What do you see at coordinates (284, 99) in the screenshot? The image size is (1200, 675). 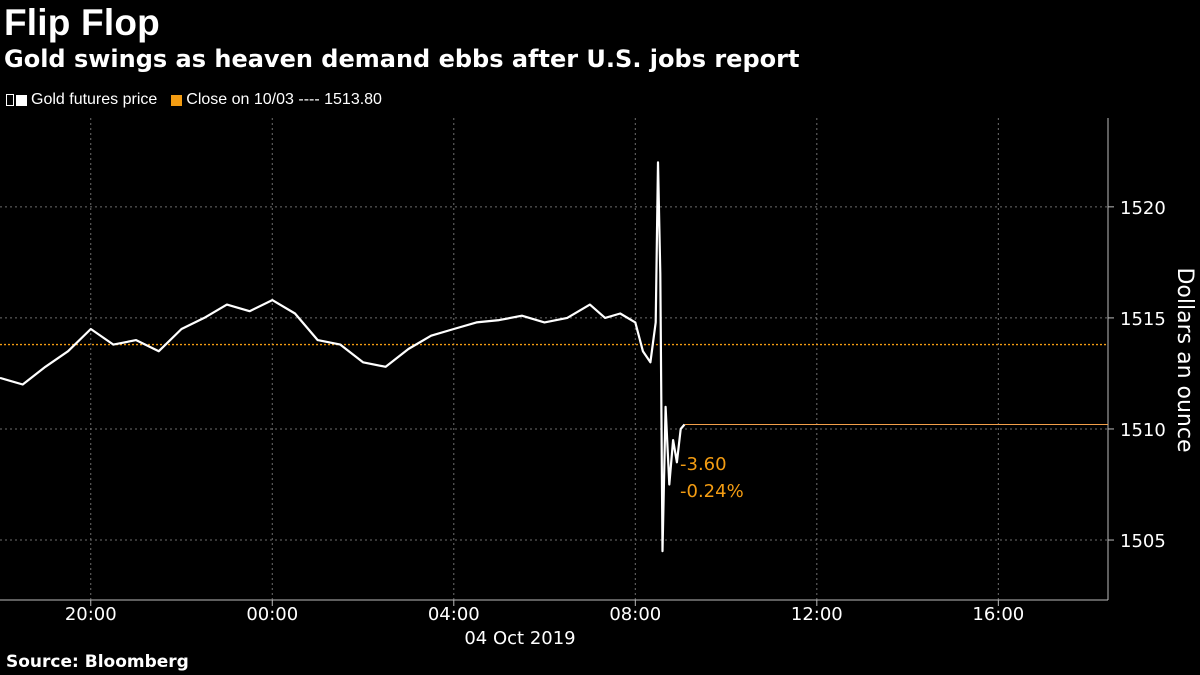 I see `legend-label-close: Close on 10/03 ---- 1513.80` at bounding box center [284, 99].